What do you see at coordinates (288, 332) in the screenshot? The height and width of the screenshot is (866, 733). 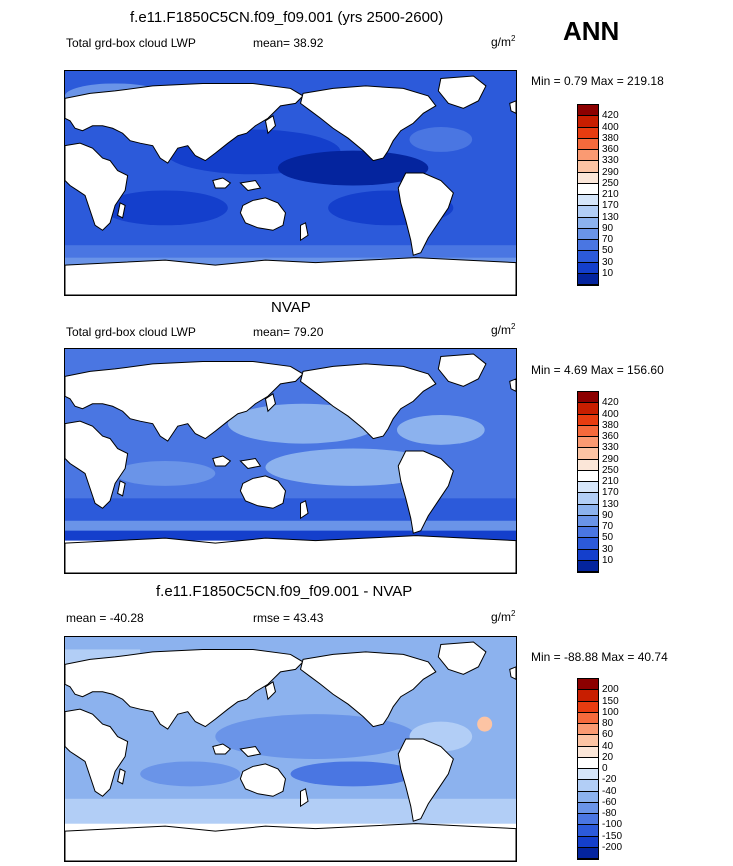 I see `mean-label: mean= 79.20` at bounding box center [288, 332].